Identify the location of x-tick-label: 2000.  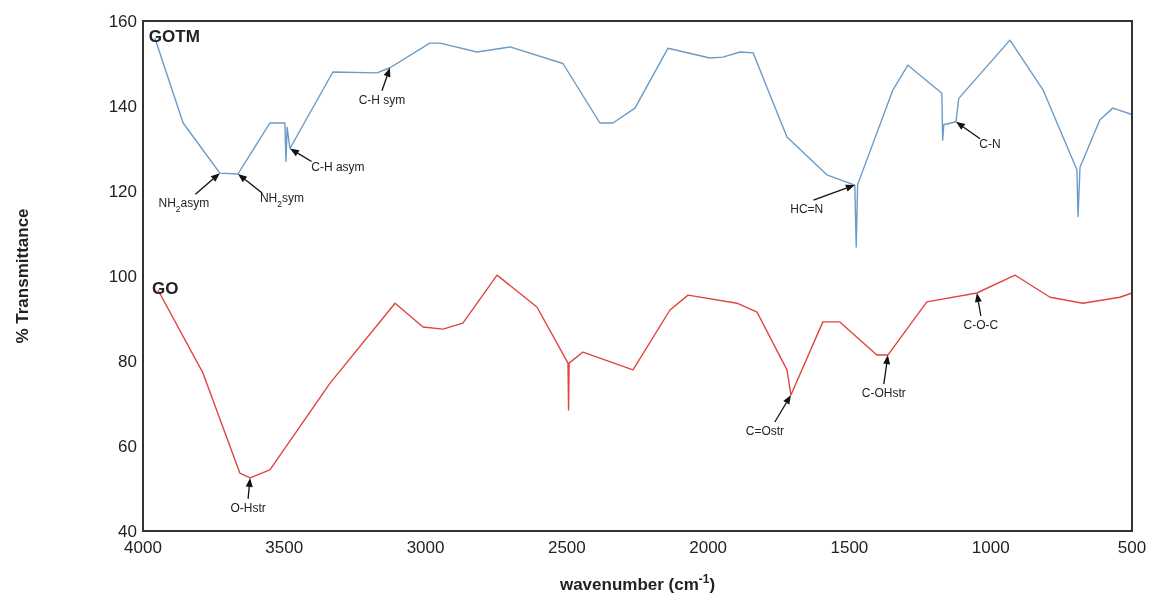
(708, 547).